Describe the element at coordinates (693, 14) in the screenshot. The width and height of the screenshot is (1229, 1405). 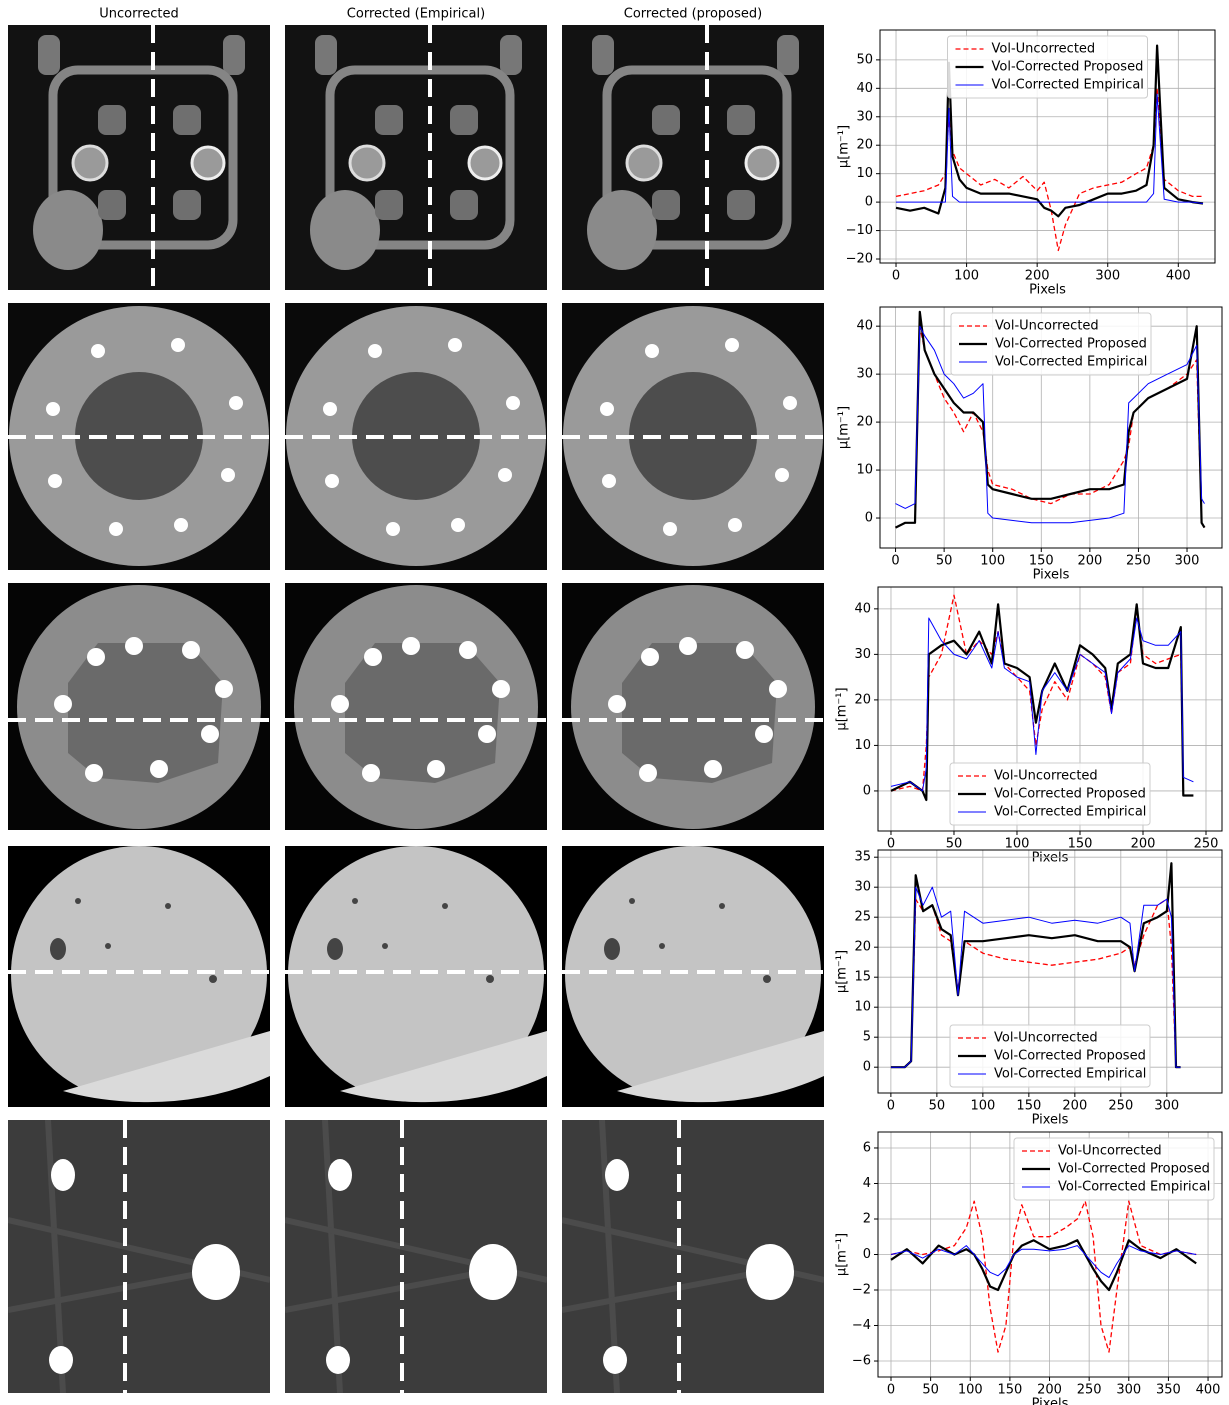
I see `column-title: Corrected (proposed)` at that location.